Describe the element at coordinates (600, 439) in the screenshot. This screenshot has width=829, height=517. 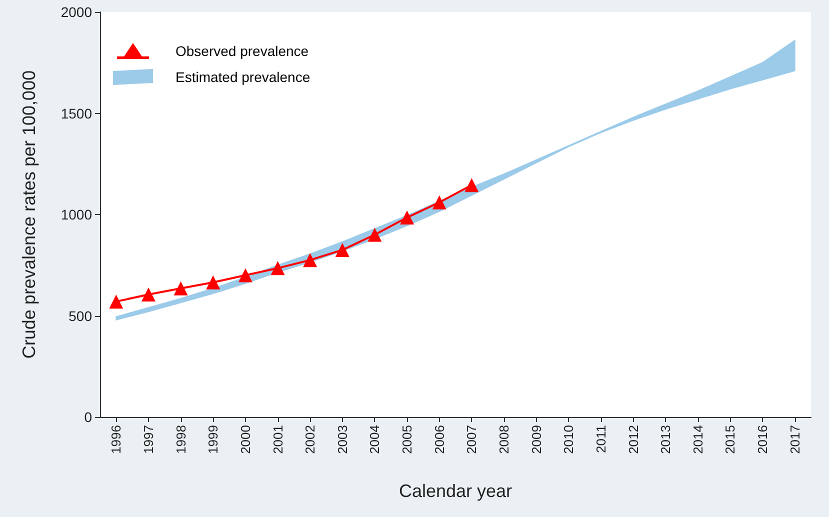
I see `x-tick-label: 2011` at that location.